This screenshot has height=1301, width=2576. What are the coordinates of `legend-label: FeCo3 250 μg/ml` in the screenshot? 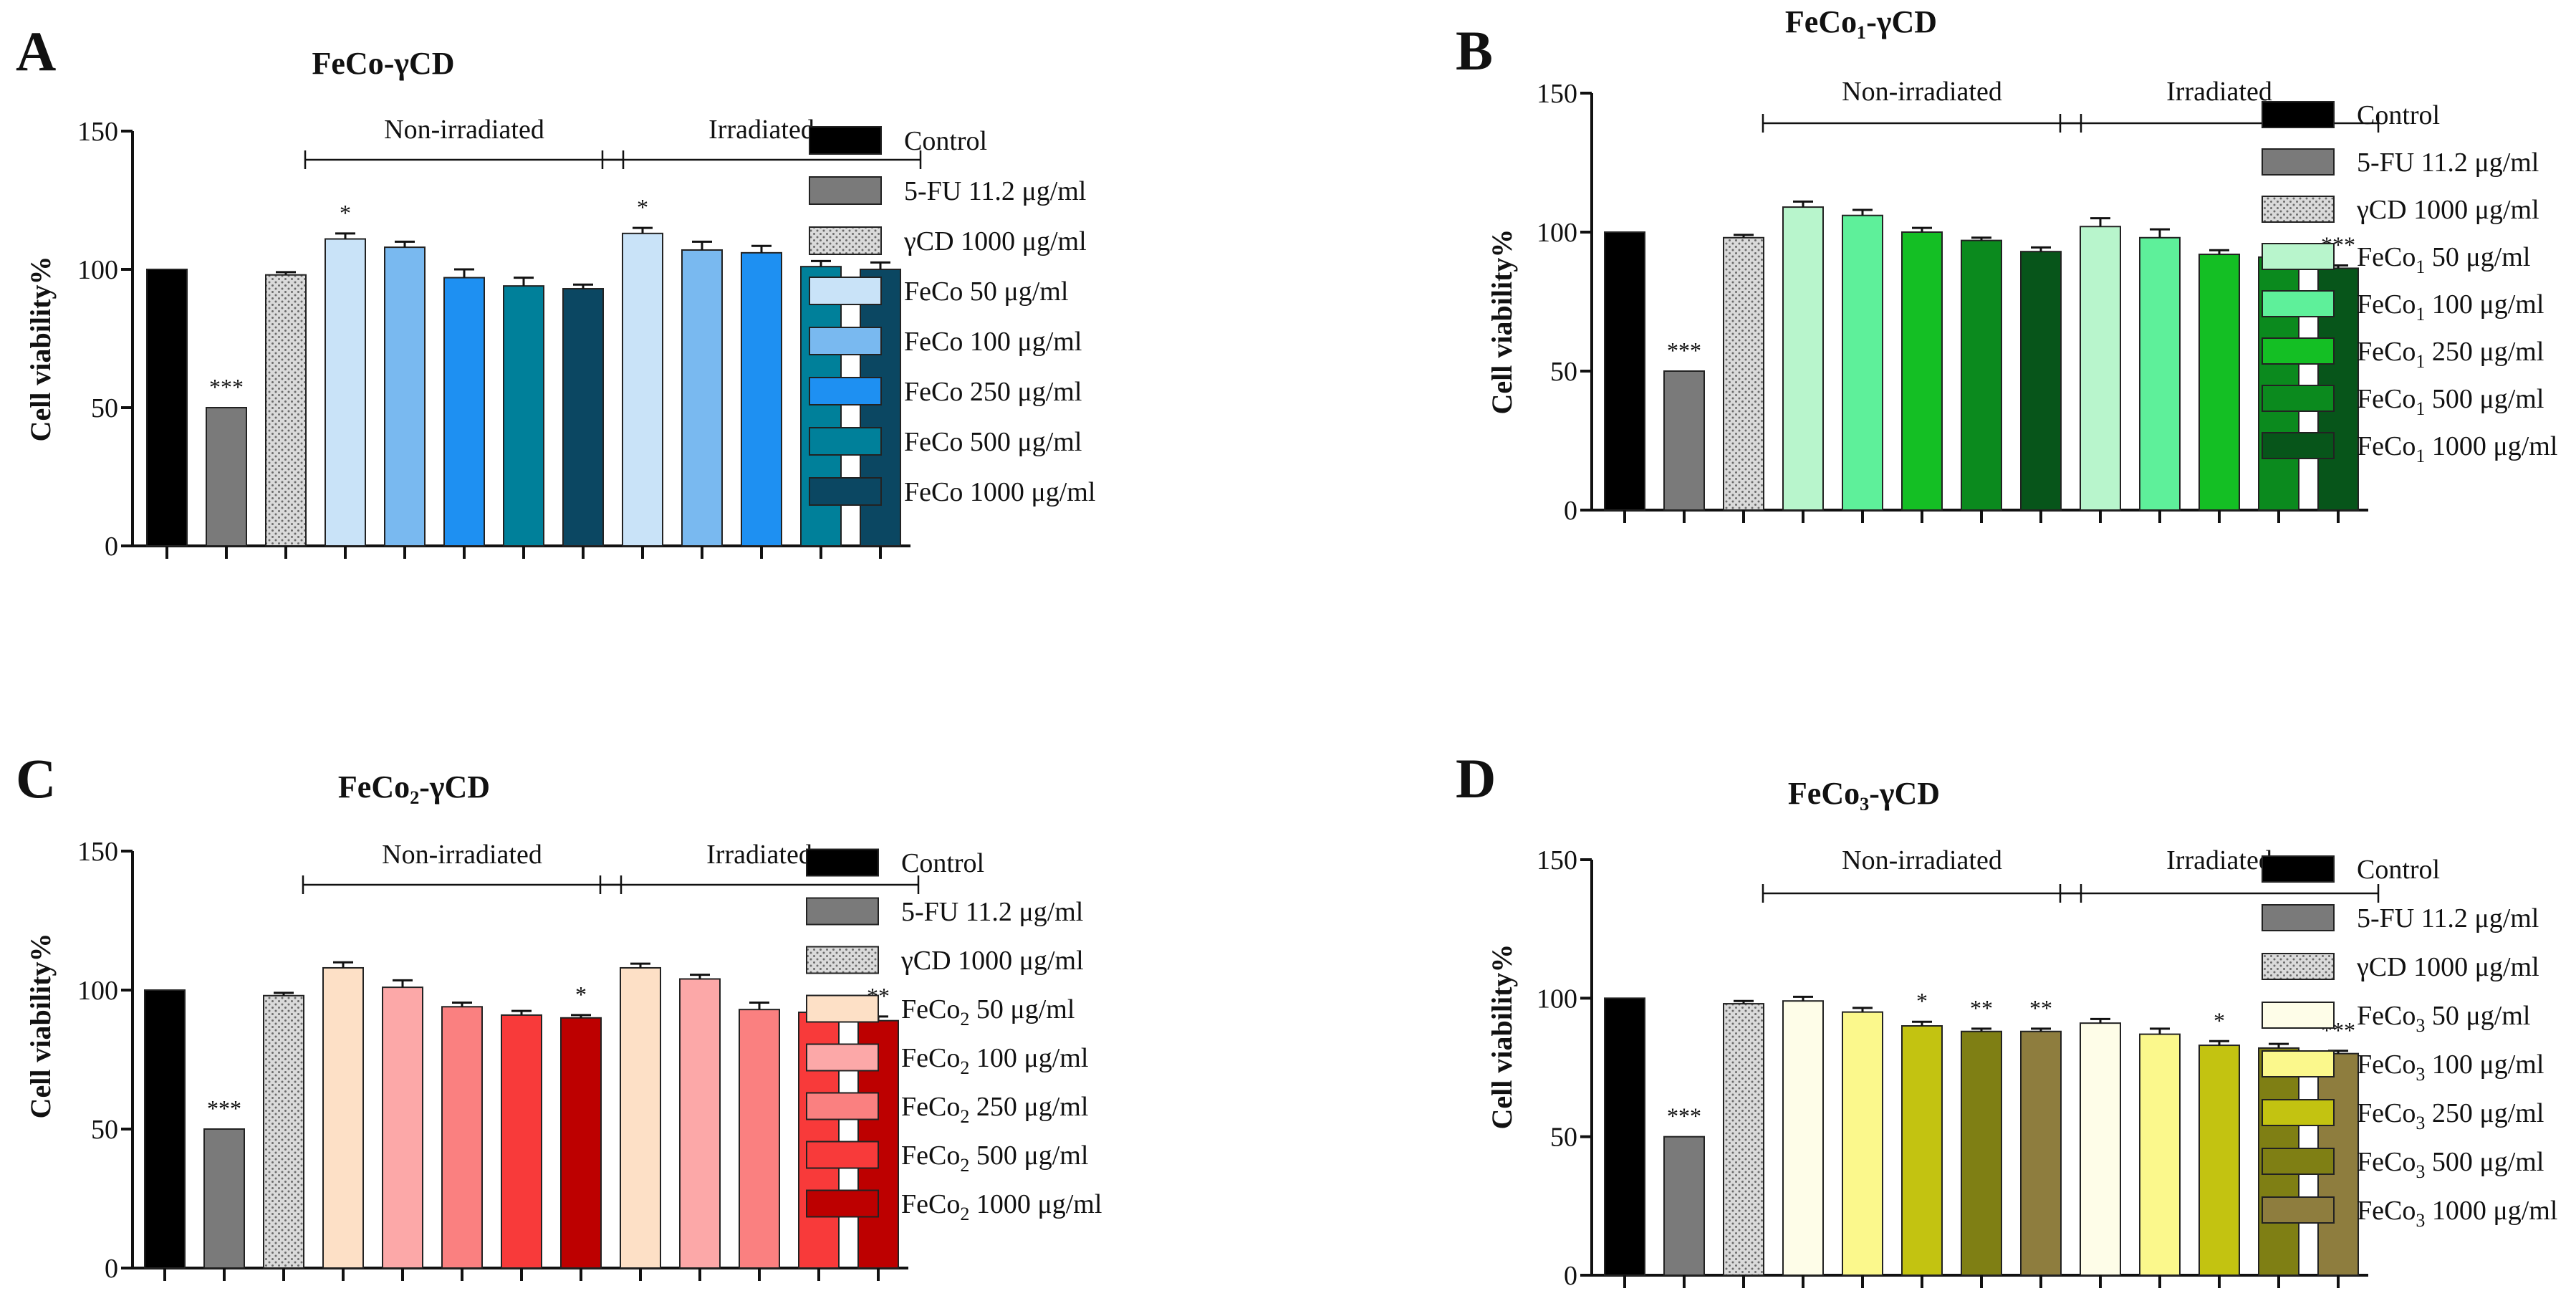 It's located at (2450, 1115).